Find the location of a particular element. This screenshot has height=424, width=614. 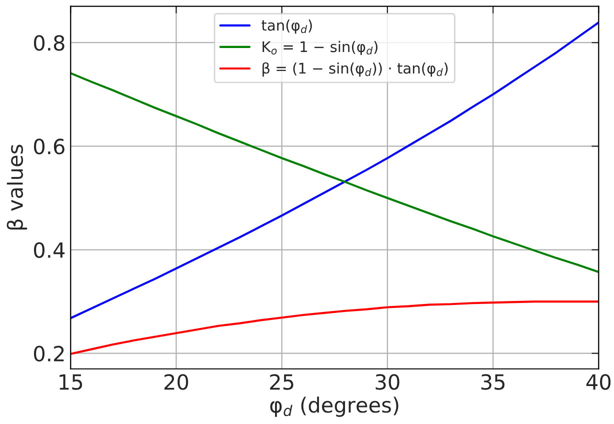

x-axis-title: φ$_{d}$ (degrees) is located at coordinates (334, 406).